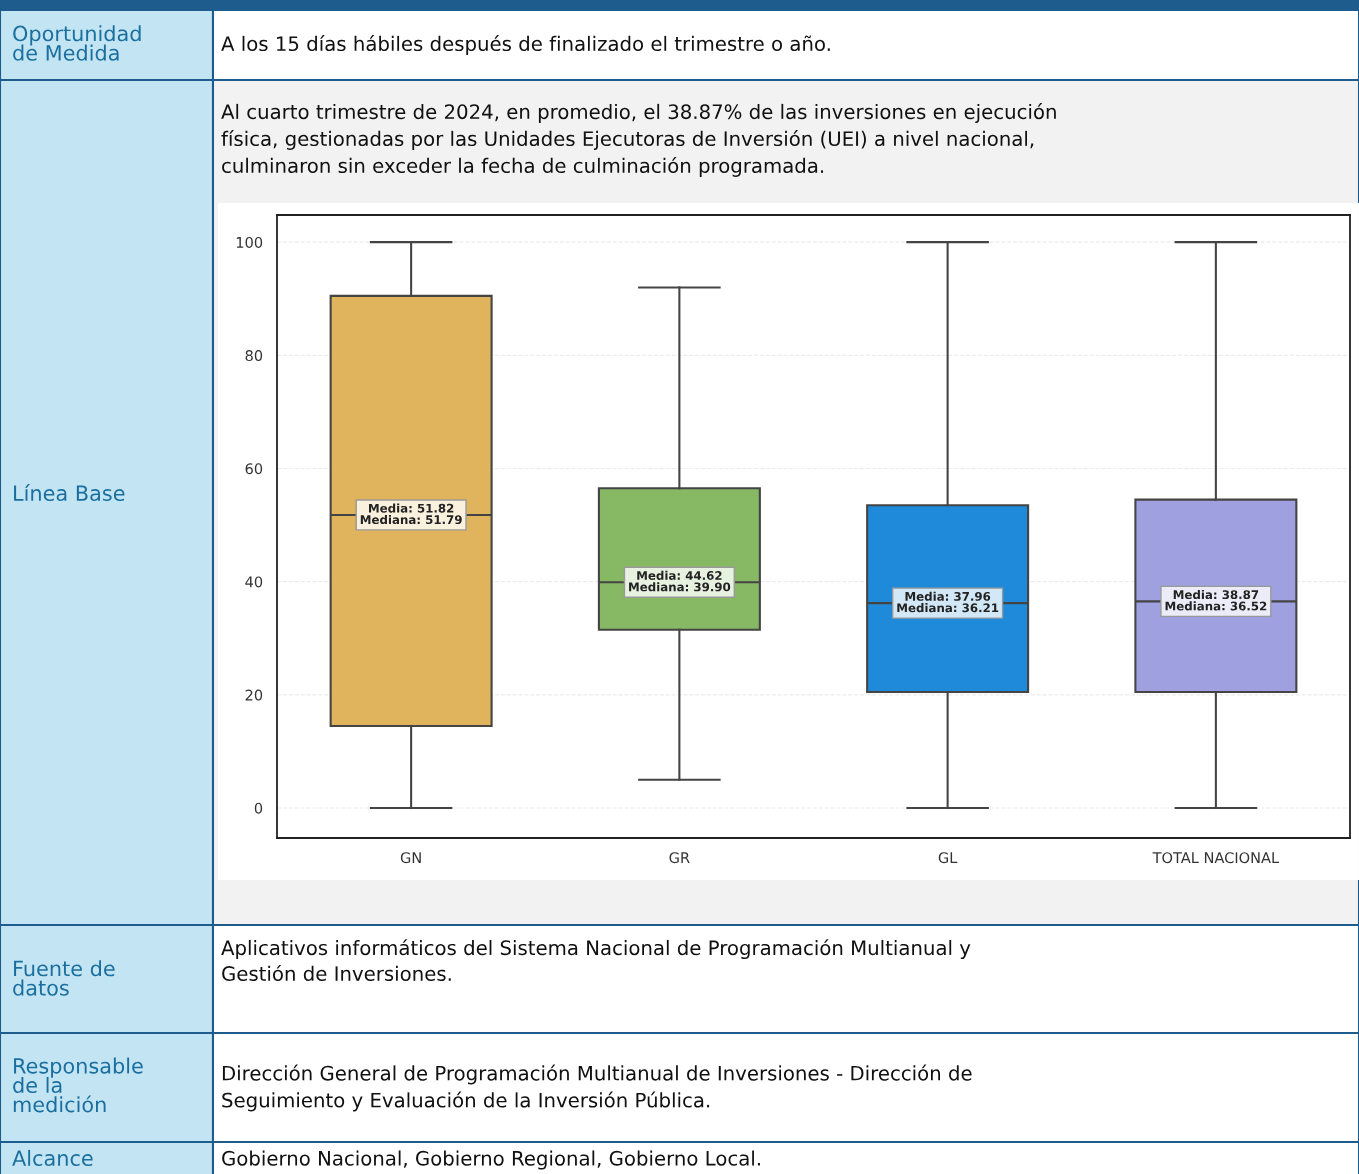 Image resolution: width=1359 pixels, height=1174 pixels. Describe the element at coordinates (638, 140) in the screenshot. I see `text: Al cuarto trimestre de 2024, en promedio, el 38.87% de las inversiones en ejecución física, gestionadas por las Unidades Ejecutoras de Inversión (UEI) a nivel nacional, culminaron sin exceder la fecha de culminación programada.` at that location.